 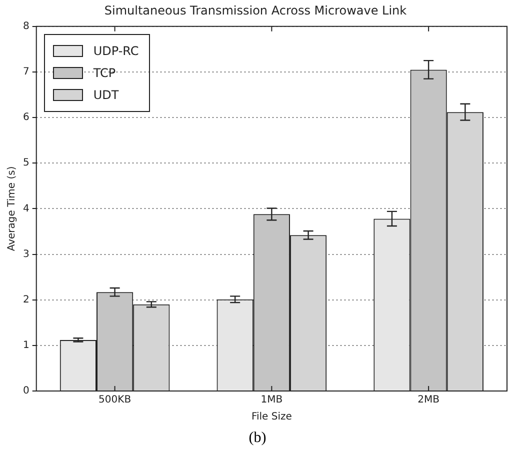 What do you see at coordinates (12, 209) in the screenshot?
I see `y-axis-title: Average Time (s)` at bounding box center [12, 209].